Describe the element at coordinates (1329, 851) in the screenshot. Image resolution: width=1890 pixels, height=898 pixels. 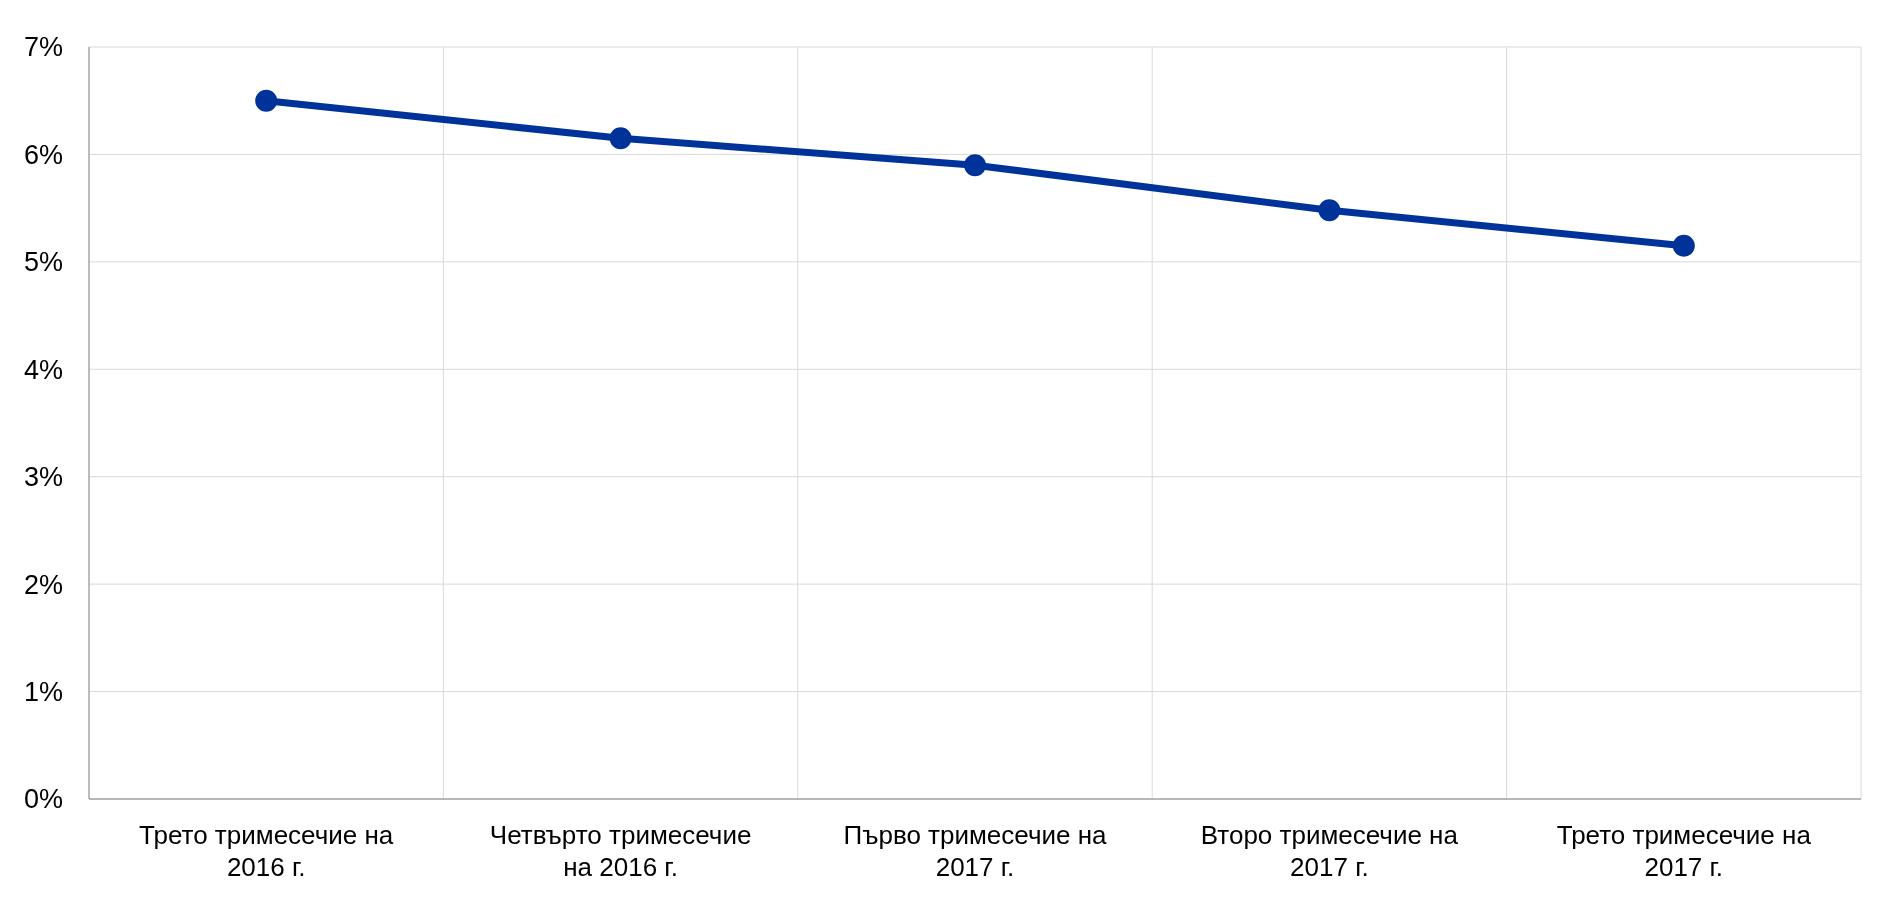
I see `x-tick-label: Второ тримесечие на 2017 г.` at that location.